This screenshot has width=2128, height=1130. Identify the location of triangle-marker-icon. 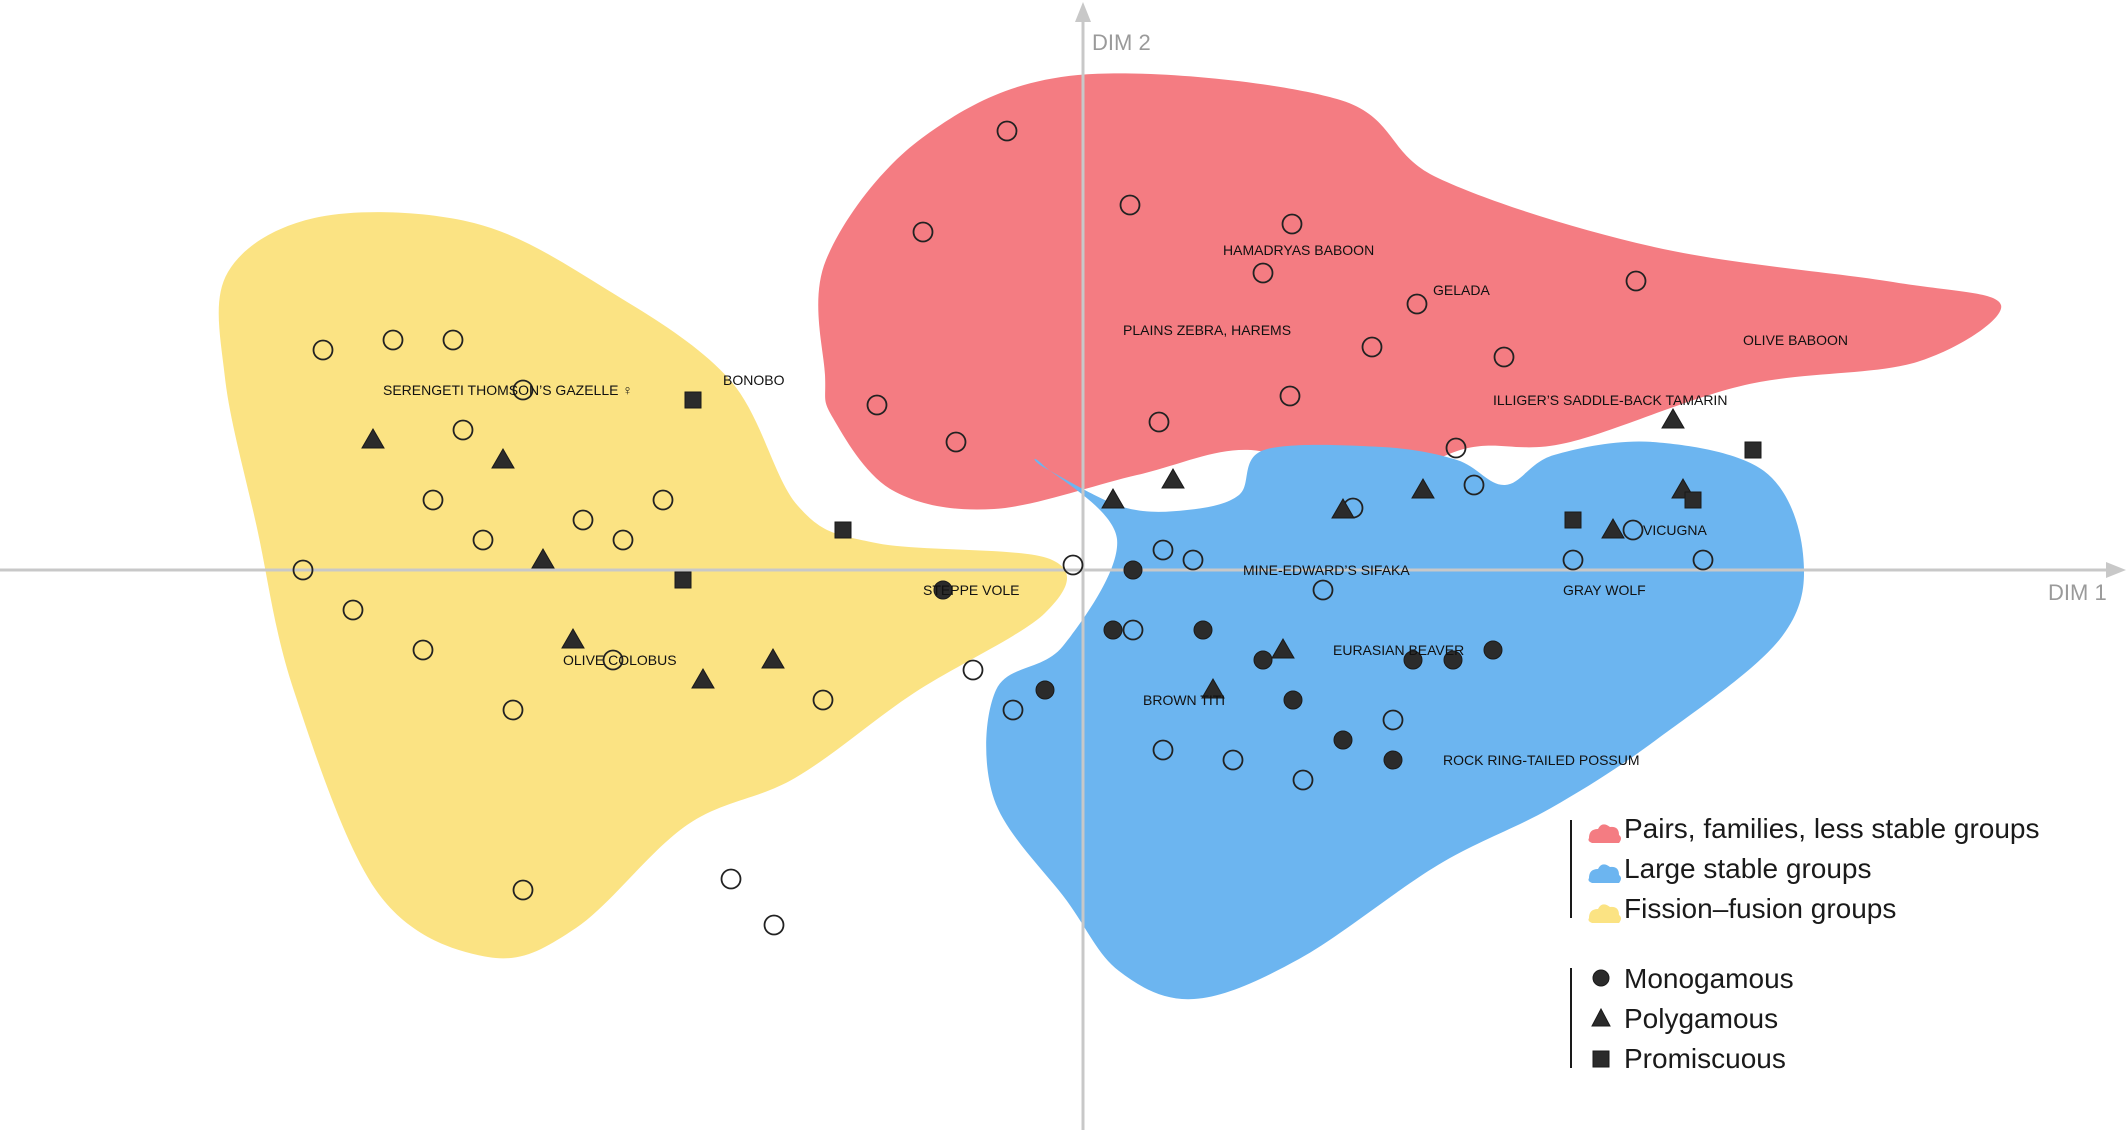
(1601, 1017).